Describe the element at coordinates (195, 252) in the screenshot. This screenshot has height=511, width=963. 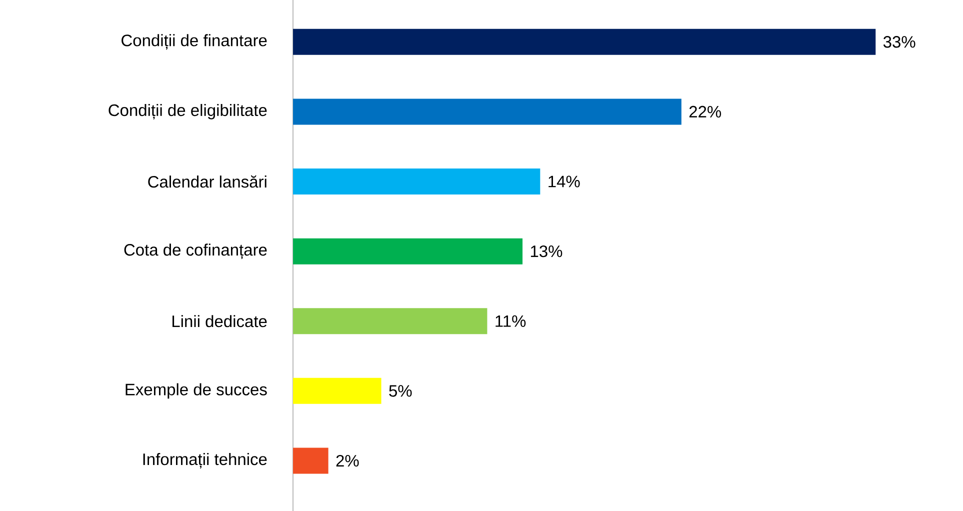
I see `y-tick-label: Cota de cofinanțare` at that location.